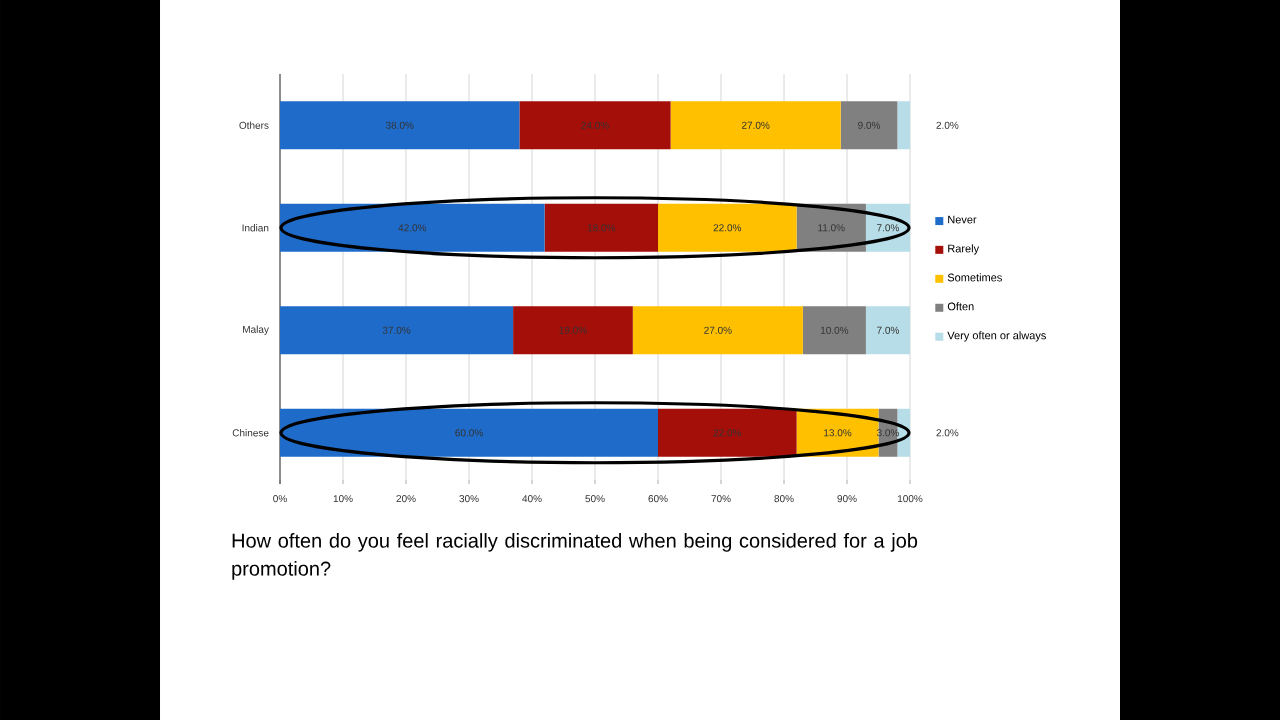  What do you see at coordinates (575, 556) in the screenshot?
I see `text: How often do you feel racially discriminated when being considered for a job promotion?` at bounding box center [575, 556].